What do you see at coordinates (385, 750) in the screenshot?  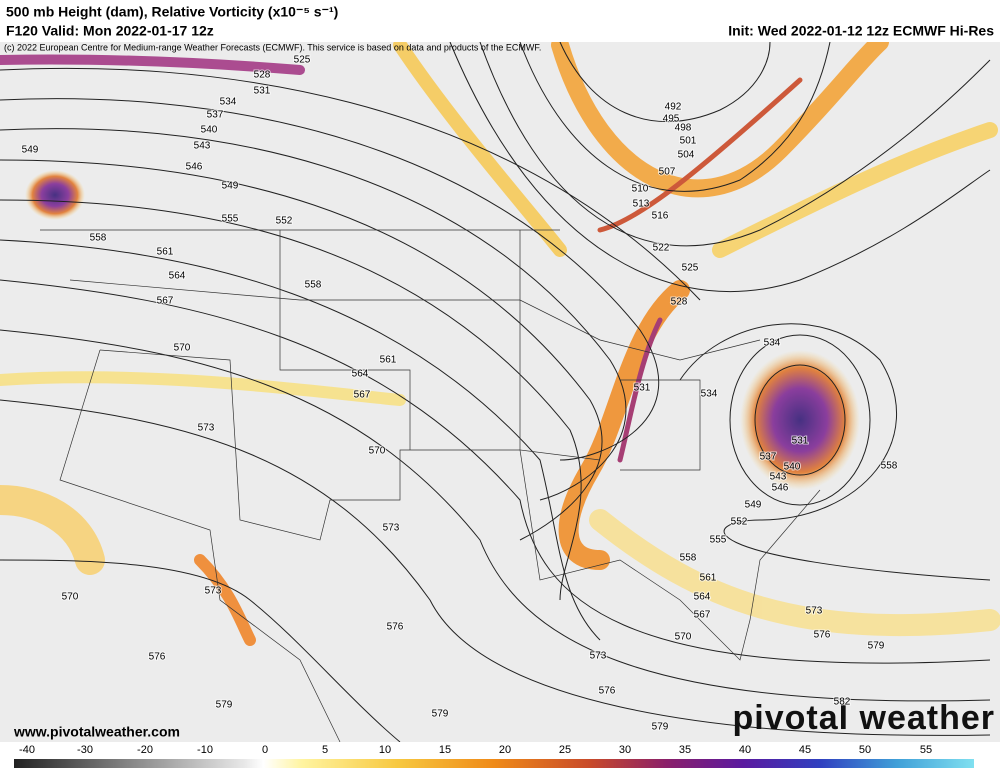 I see `colorbar-tick-label: 10` at bounding box center [385, 750].